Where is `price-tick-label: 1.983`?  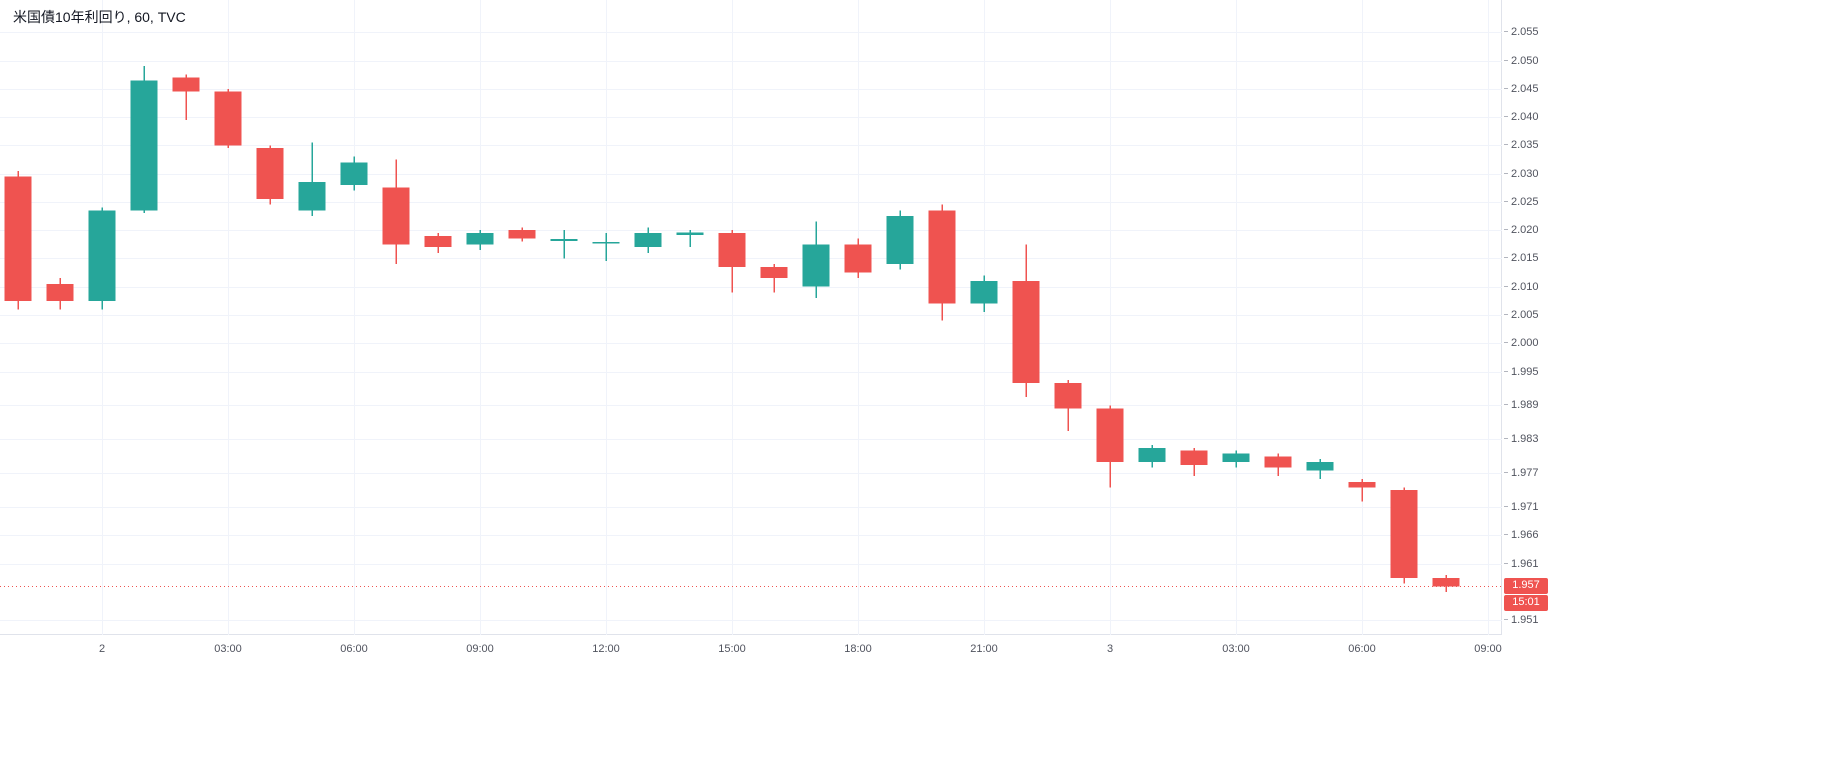 price-tick-label: 1.983 is located at coordinates (1521, 439).